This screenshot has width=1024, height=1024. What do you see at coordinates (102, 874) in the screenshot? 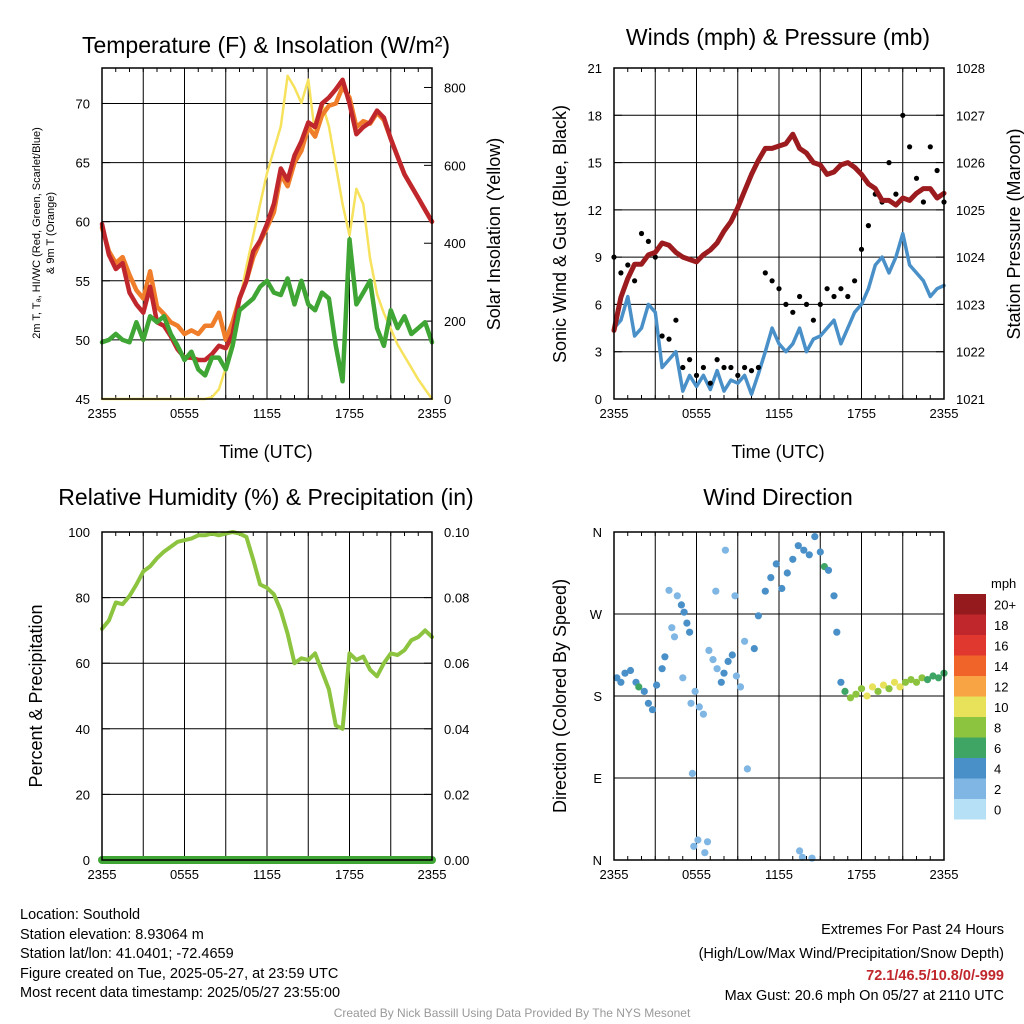
I see `rh-xtick-label: 2355` at bounding box center [102, 874].